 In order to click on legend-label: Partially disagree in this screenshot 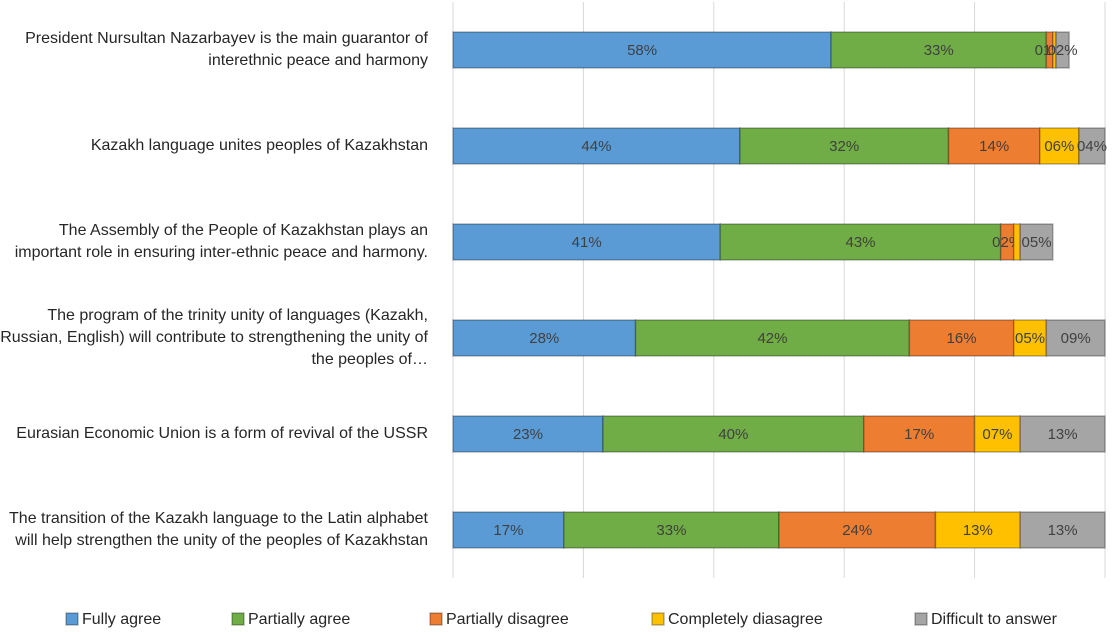, I will do `click(507, 619)`.